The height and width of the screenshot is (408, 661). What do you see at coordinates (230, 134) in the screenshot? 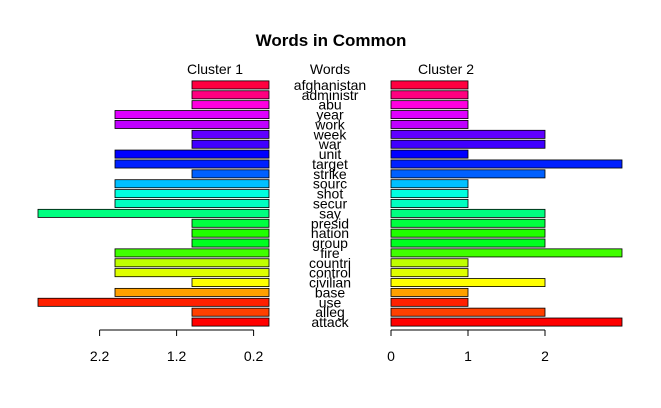
I see `left-bar-week` at bounding box center [230, 134].